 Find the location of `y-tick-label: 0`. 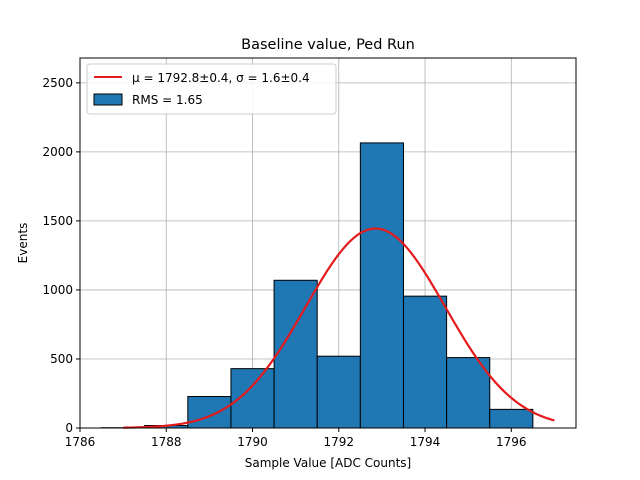

y-tick-label: 0 is located at coordinates (69, 428).